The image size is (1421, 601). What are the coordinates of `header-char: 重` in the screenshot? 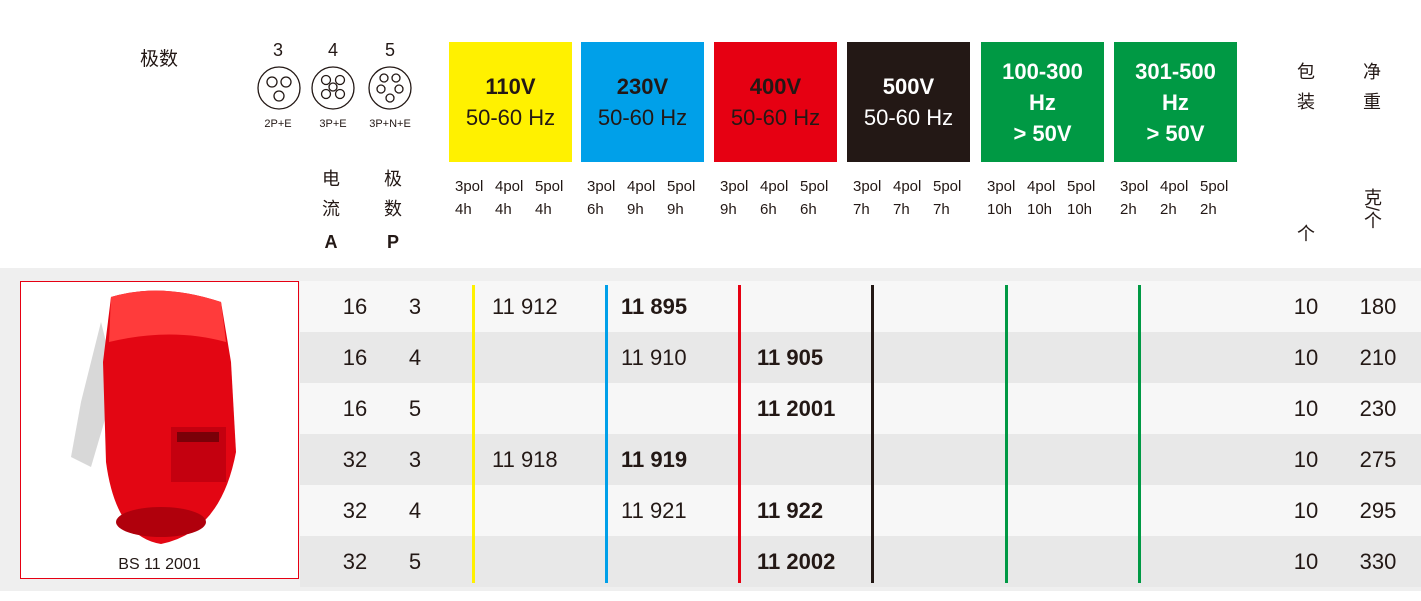 It's located at (1372, 102).